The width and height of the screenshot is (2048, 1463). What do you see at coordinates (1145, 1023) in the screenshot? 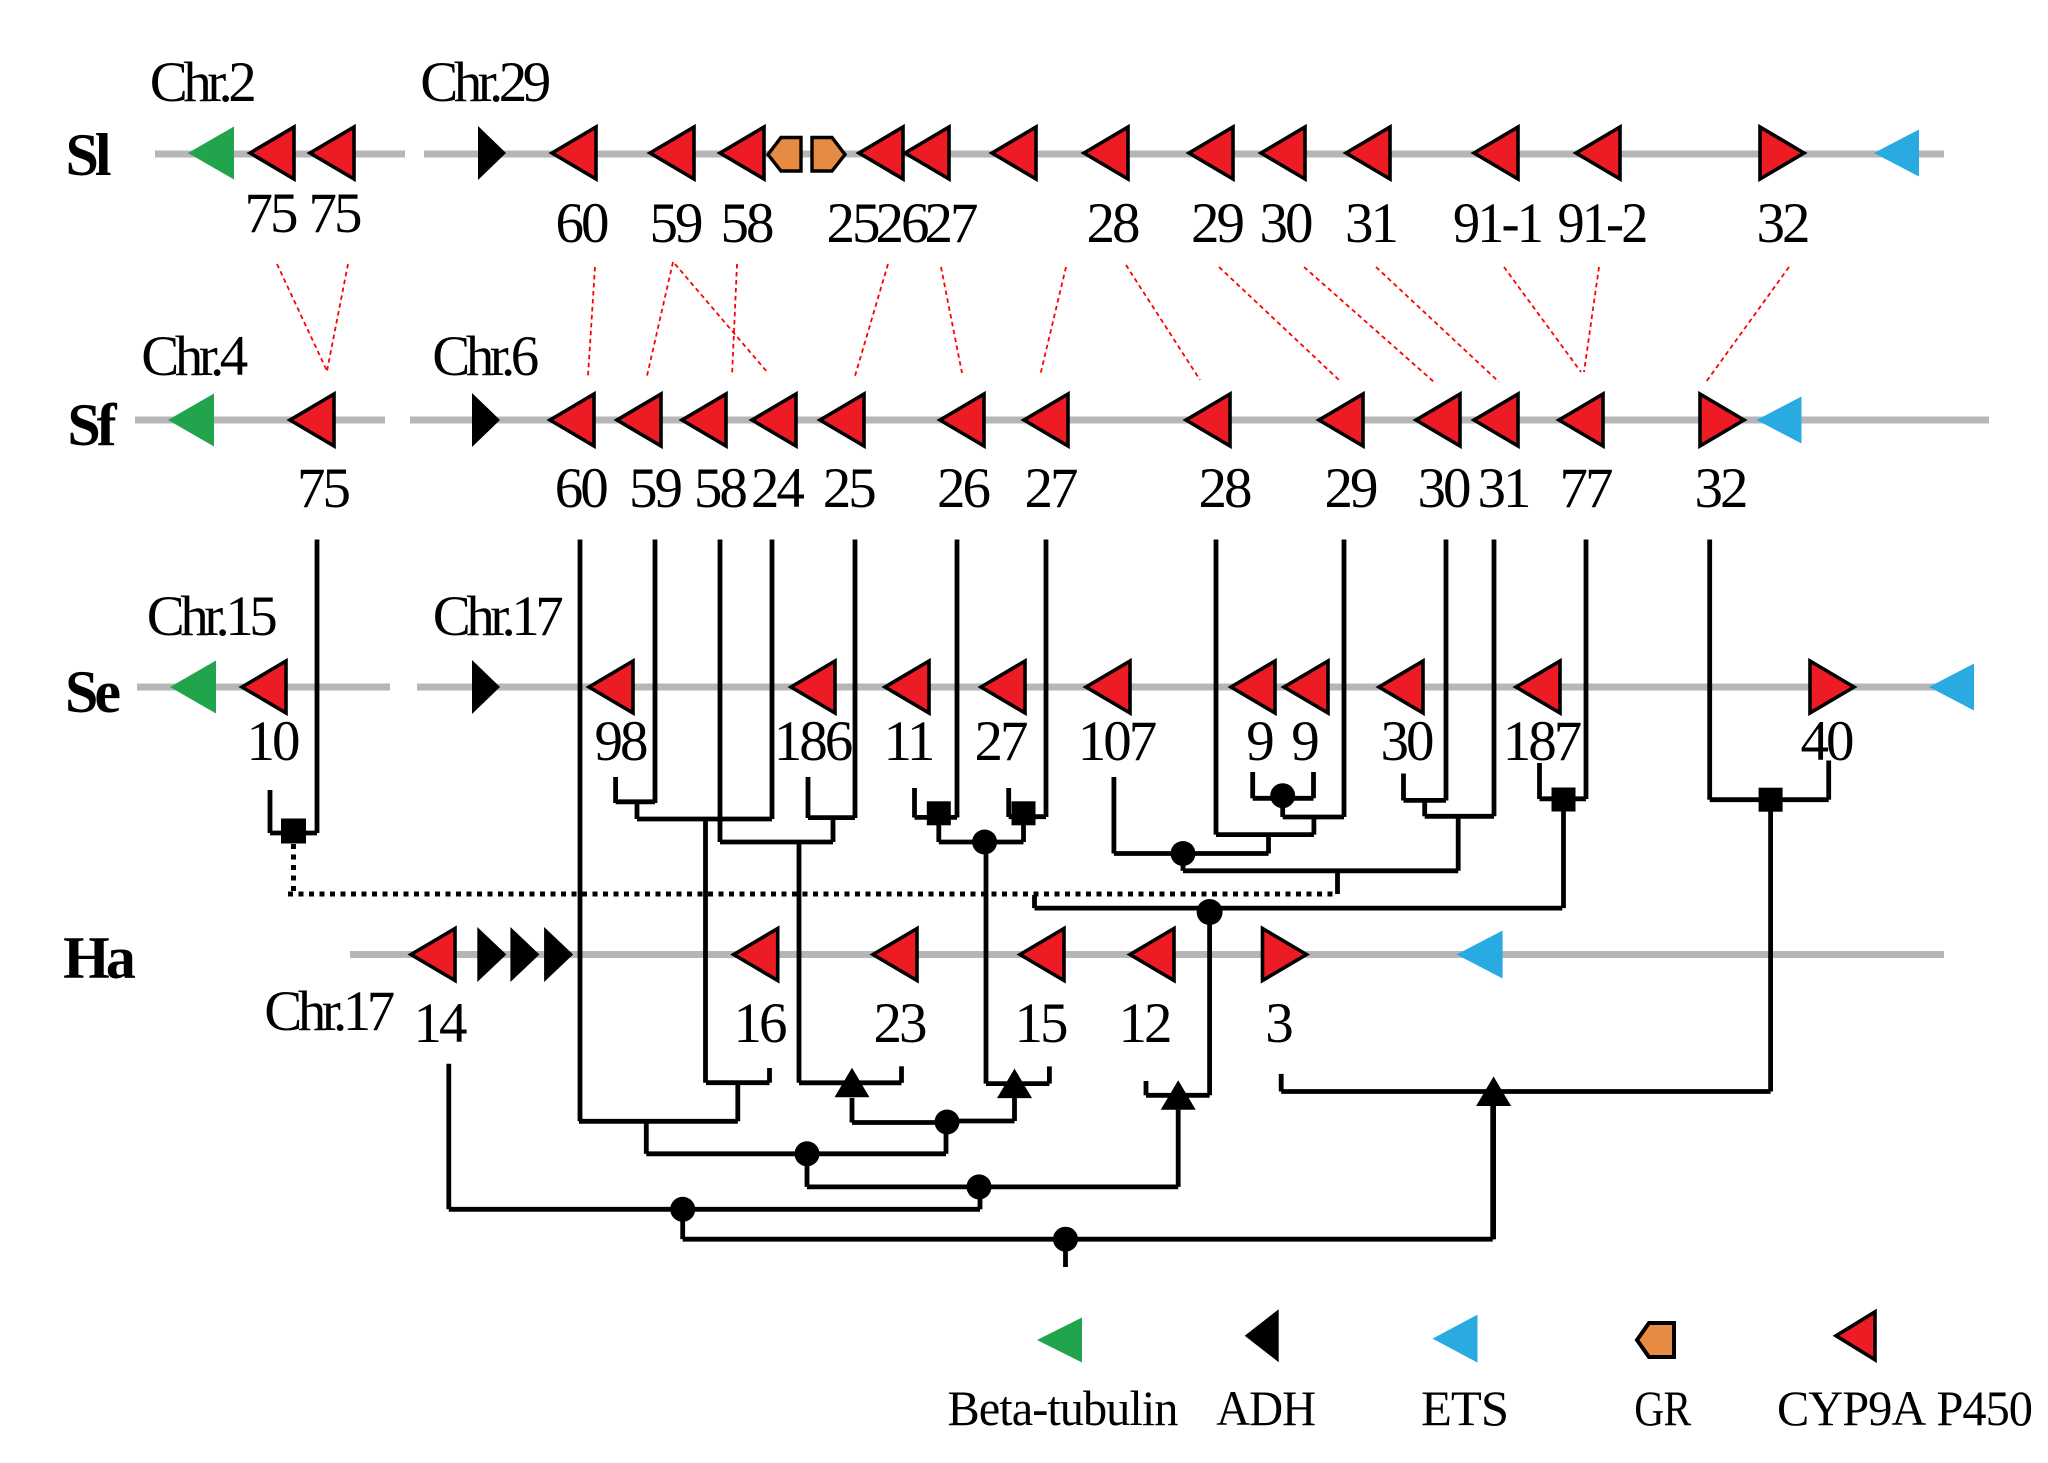
I see `svg-text: 12` at bounding box center [1145, 1023].